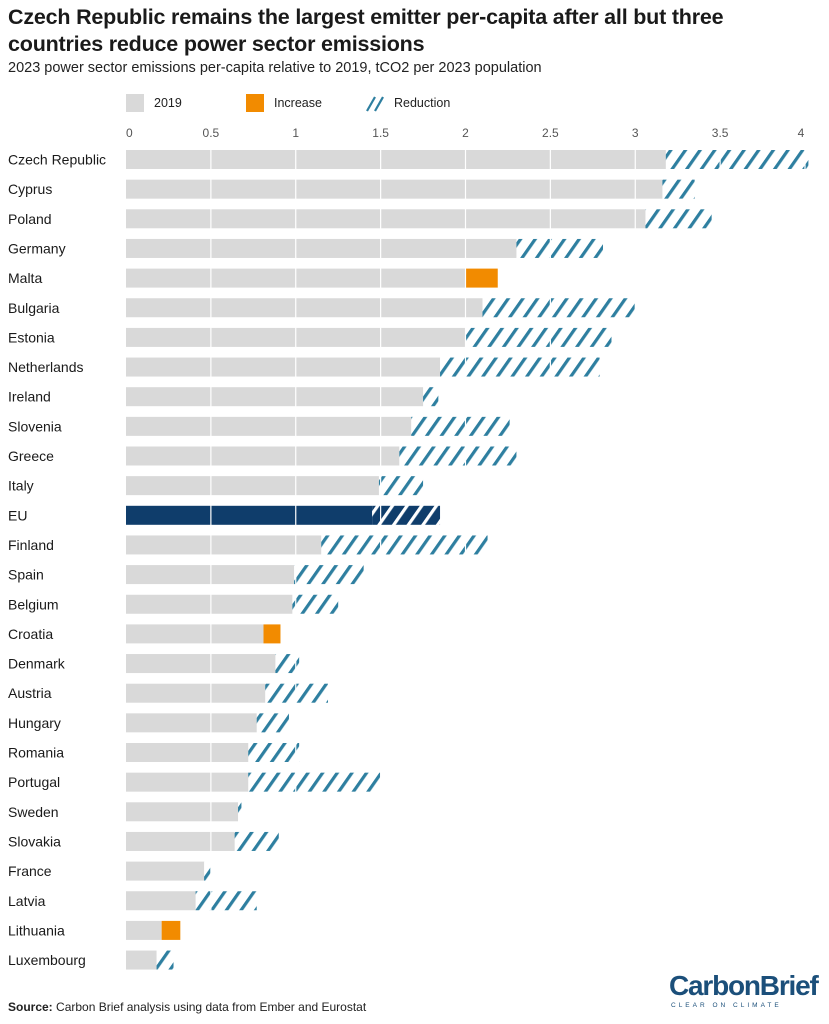 The image size is (829, 1024). Describe the element at coordinates (154, 103) in the screenshot. I see `legend-item-2019: 2019` at that location.